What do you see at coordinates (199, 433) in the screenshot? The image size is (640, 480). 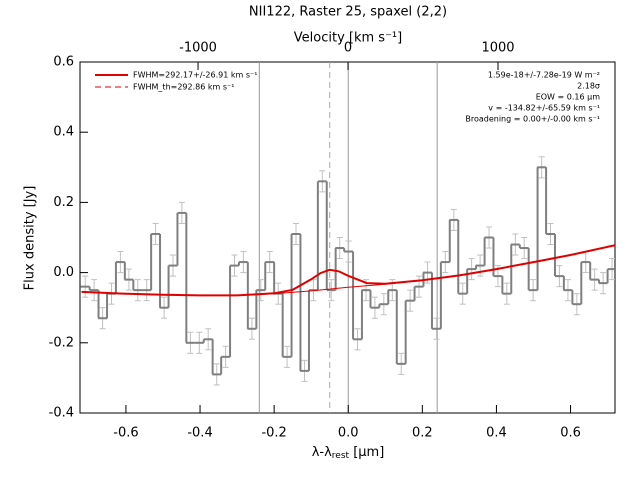 I see `x-tick-label: -0.4` at bounding box center [199, 433].